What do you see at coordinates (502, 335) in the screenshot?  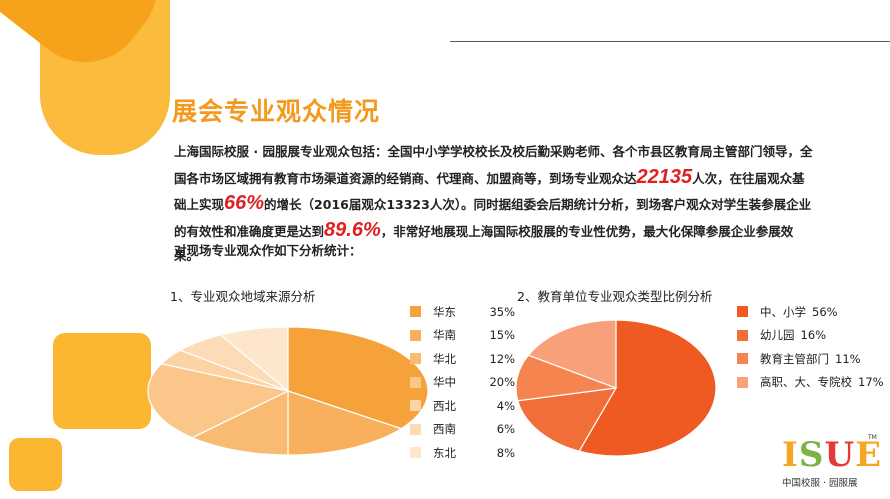 I see `chart1-legend-value: 15%` at bounding box center [502, 335].